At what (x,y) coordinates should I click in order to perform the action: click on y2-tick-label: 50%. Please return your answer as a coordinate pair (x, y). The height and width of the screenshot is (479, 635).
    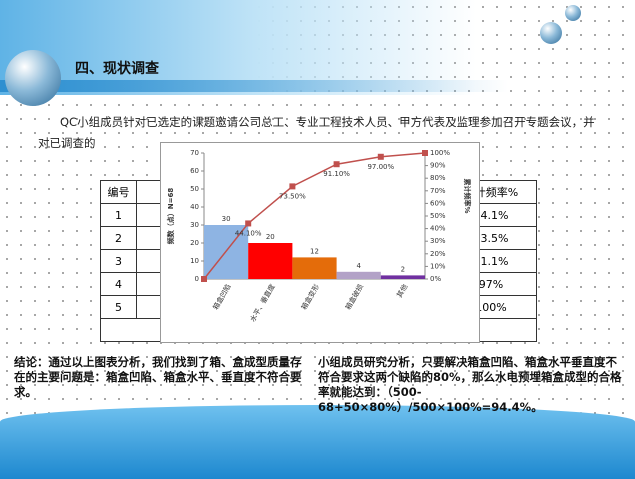
    Looking at the image, I should click on (438, 216).